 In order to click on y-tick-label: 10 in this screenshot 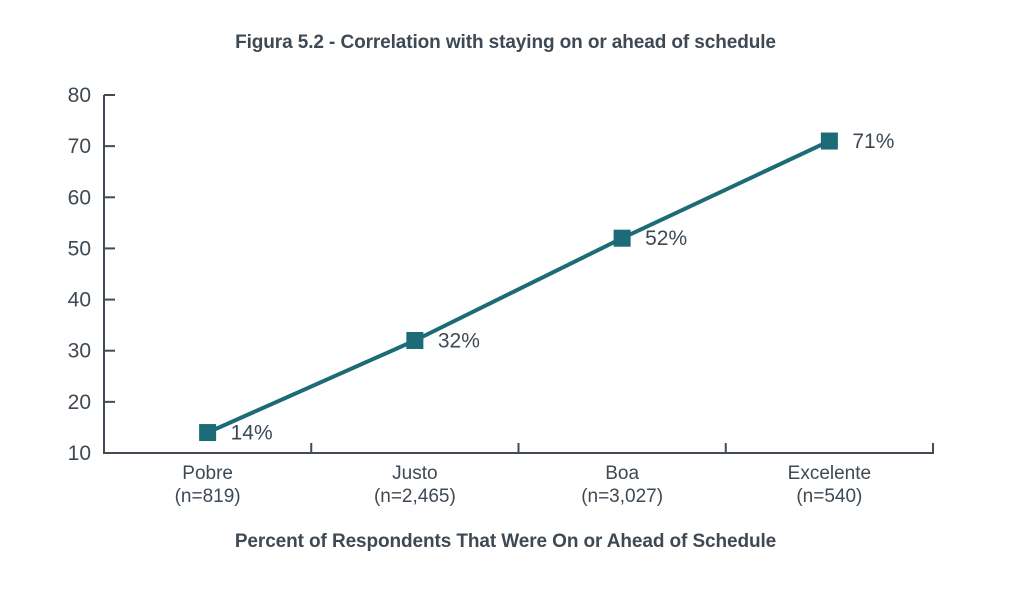, I will do `click(79, 453)`.